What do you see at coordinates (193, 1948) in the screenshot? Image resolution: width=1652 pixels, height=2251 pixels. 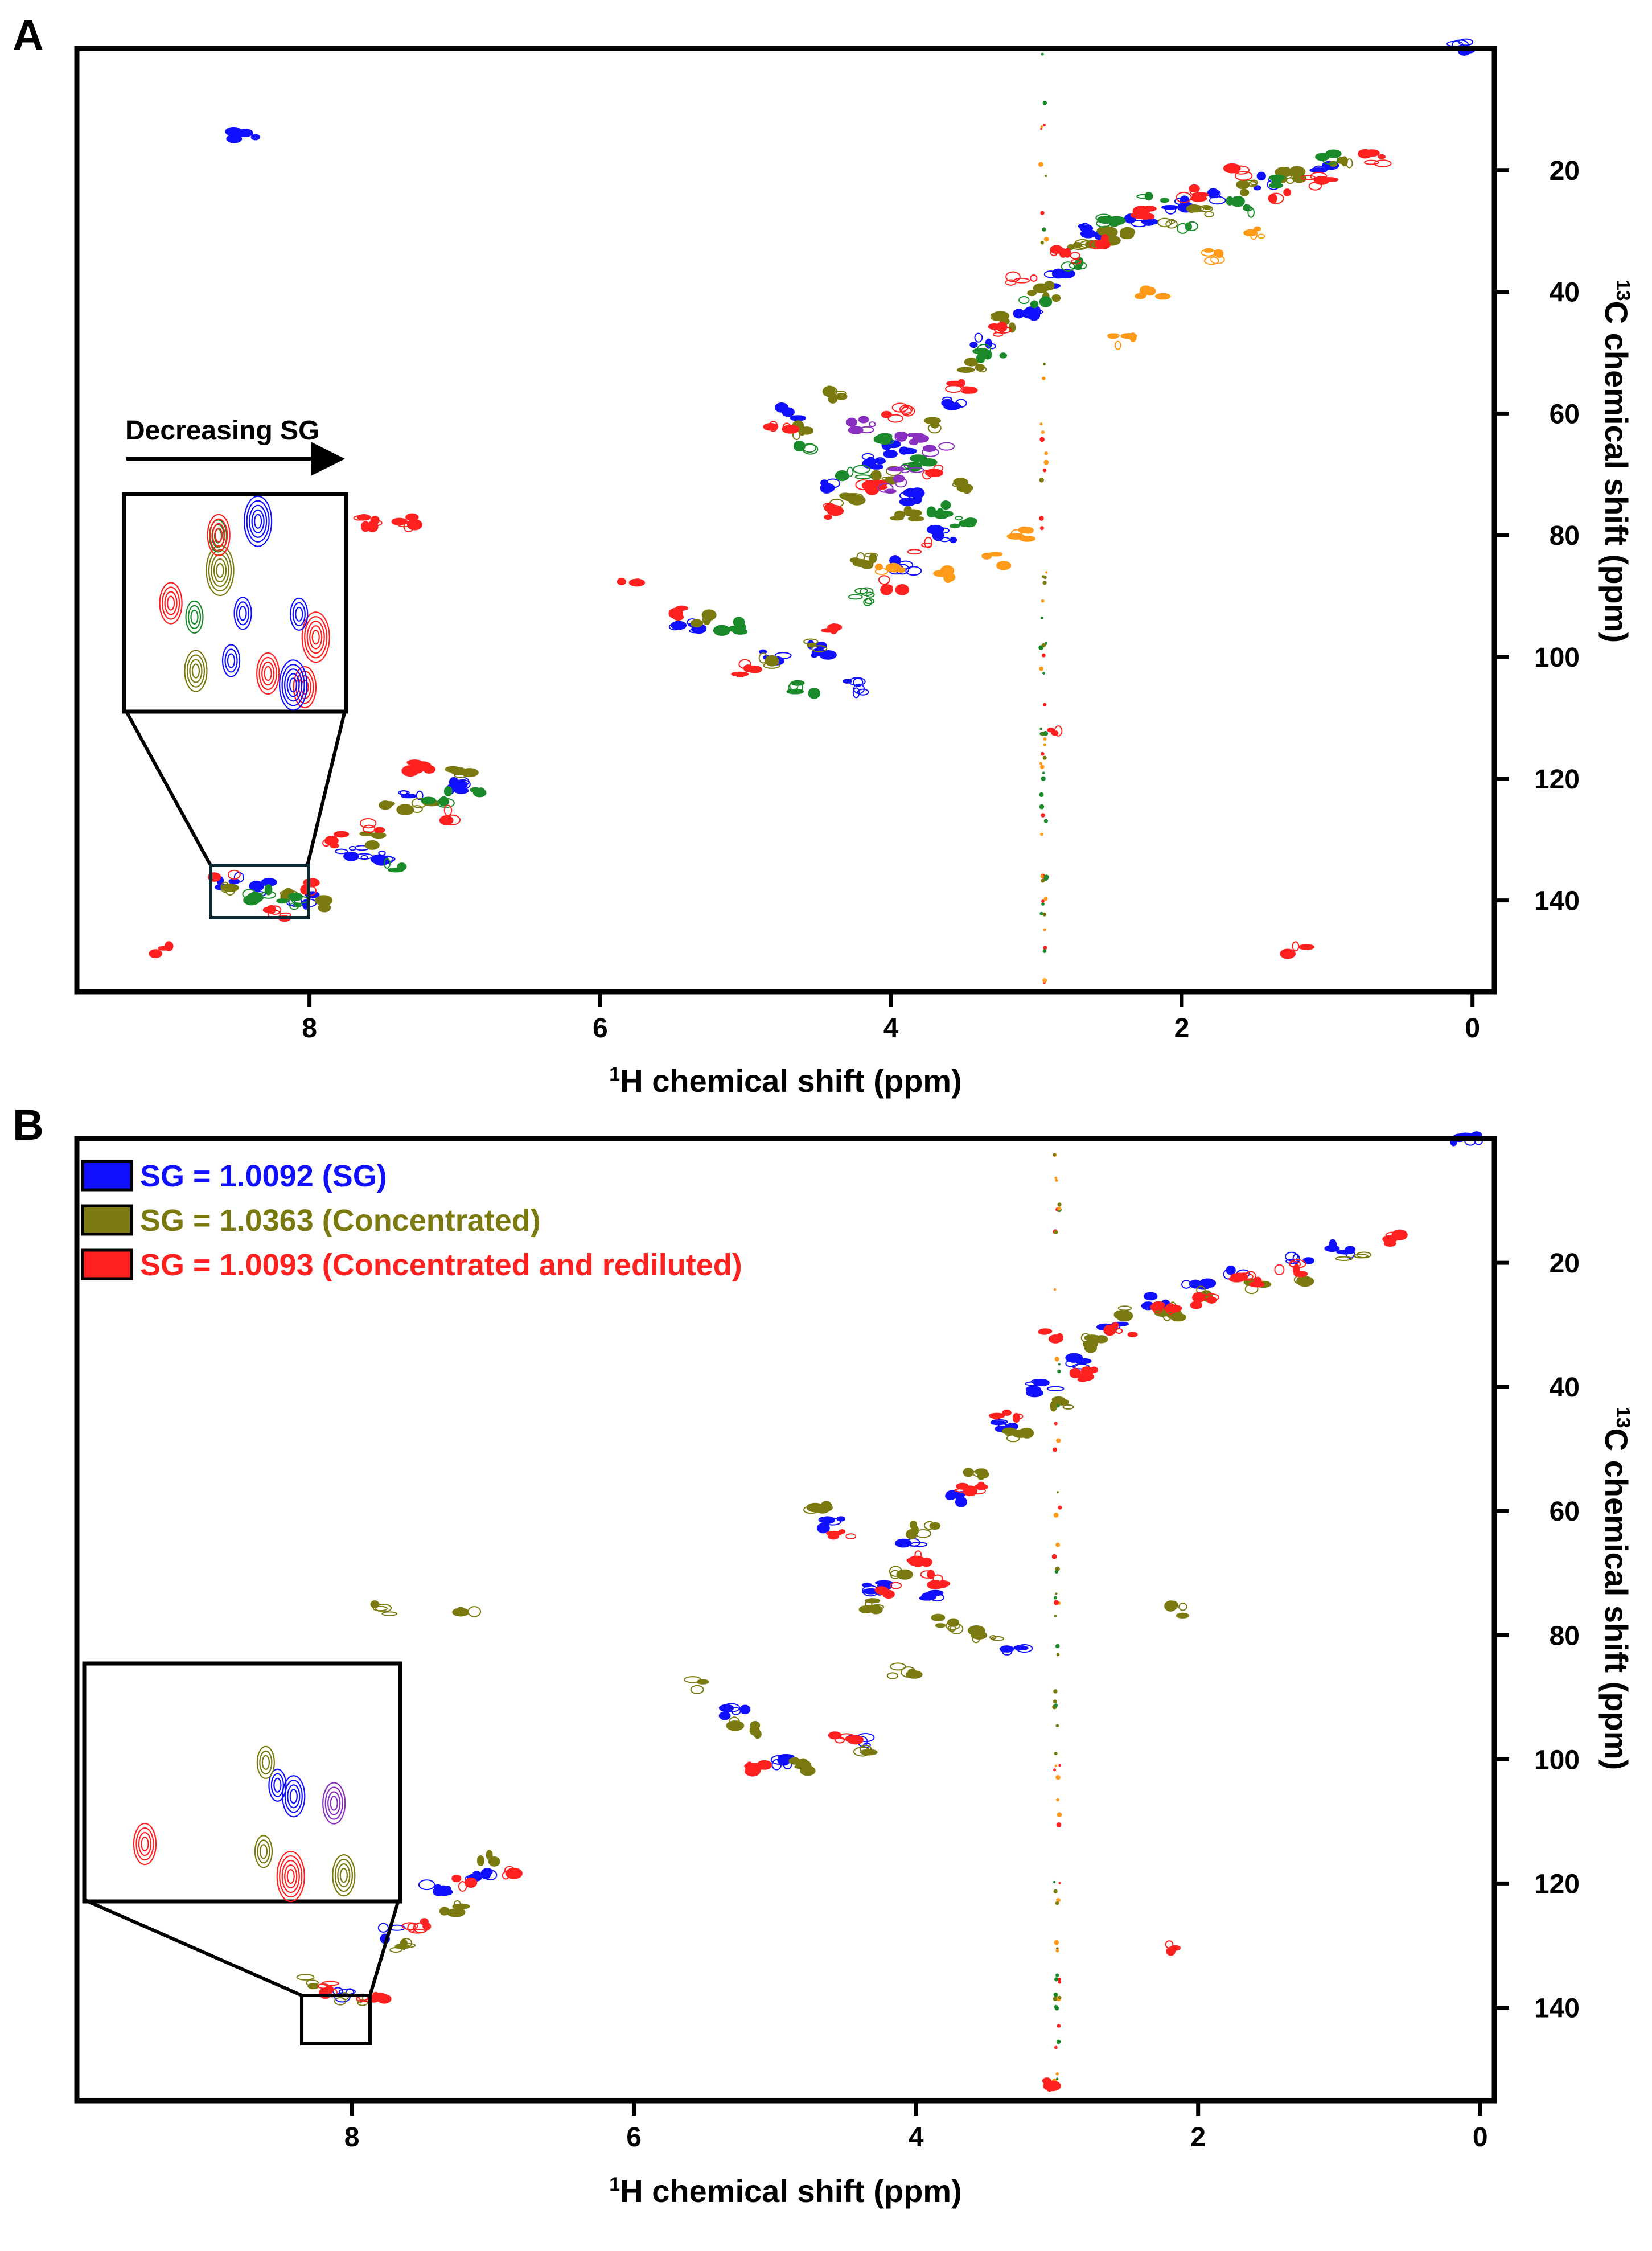 I see `inset-connector-left-b` at bounding box center [193, 1948].